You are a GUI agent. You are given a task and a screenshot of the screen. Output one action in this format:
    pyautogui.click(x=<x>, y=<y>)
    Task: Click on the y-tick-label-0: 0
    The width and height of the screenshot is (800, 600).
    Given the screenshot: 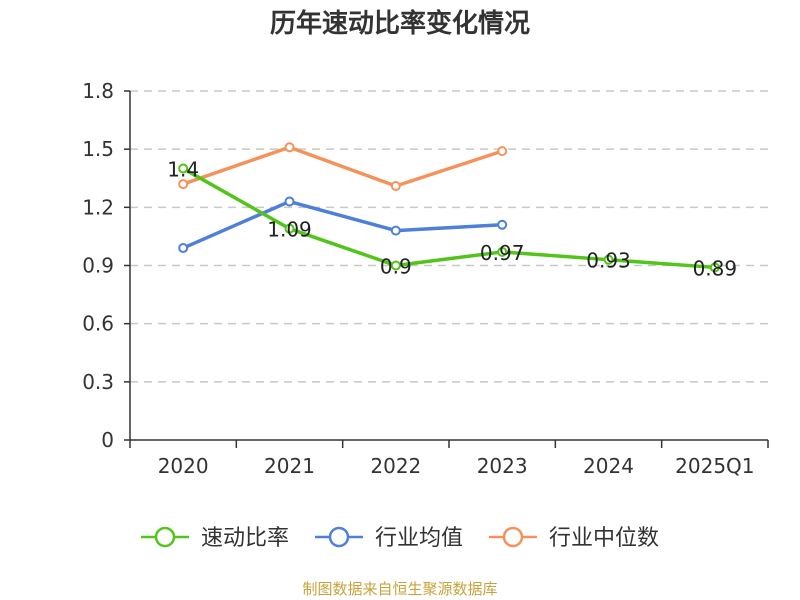 What is the action you would take?
    pyautogui.click(x=107, y=440)
    